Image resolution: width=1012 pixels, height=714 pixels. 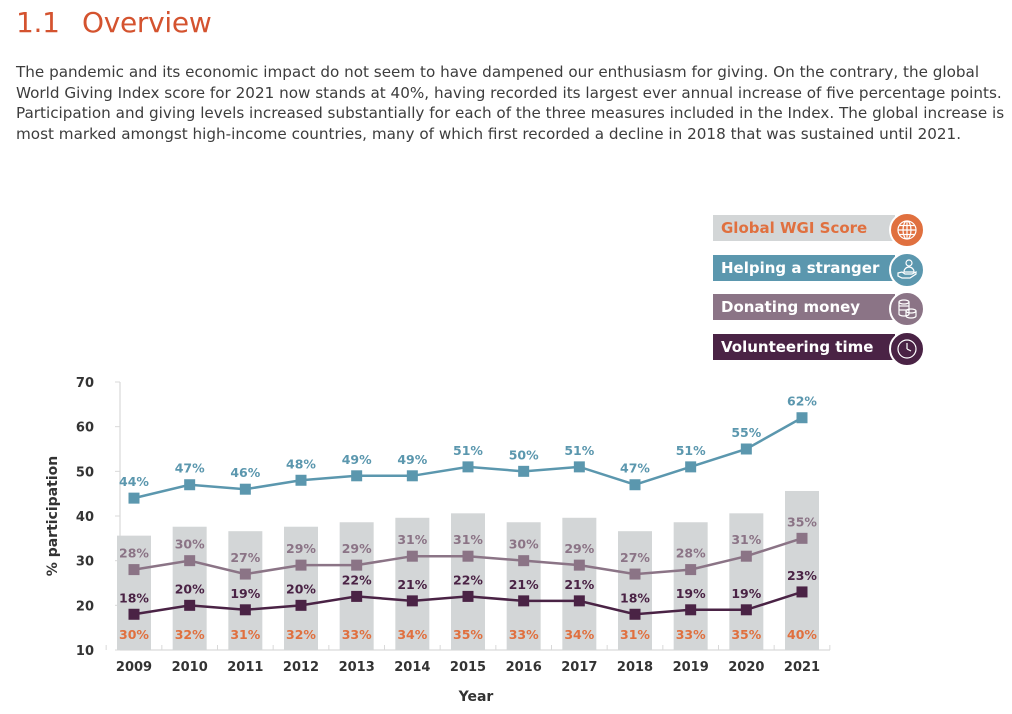 What do you see at coordinates (53, 516) in the screenshot?
I see `y-axis-label: % participation` at bounding box center [53, 516].